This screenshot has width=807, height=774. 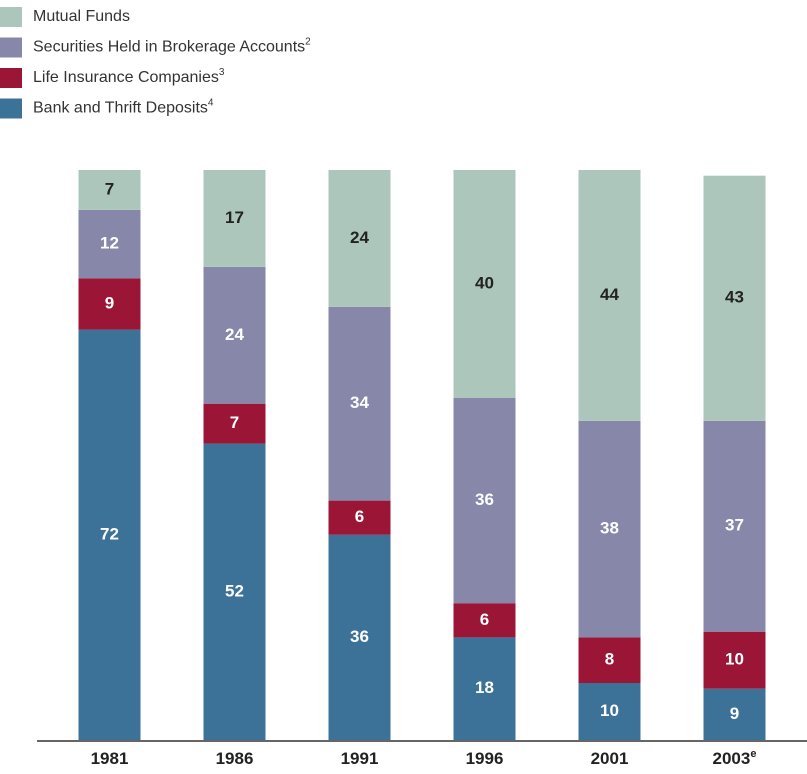 I want to click on value-label: 8, so click(x=609, y=659).